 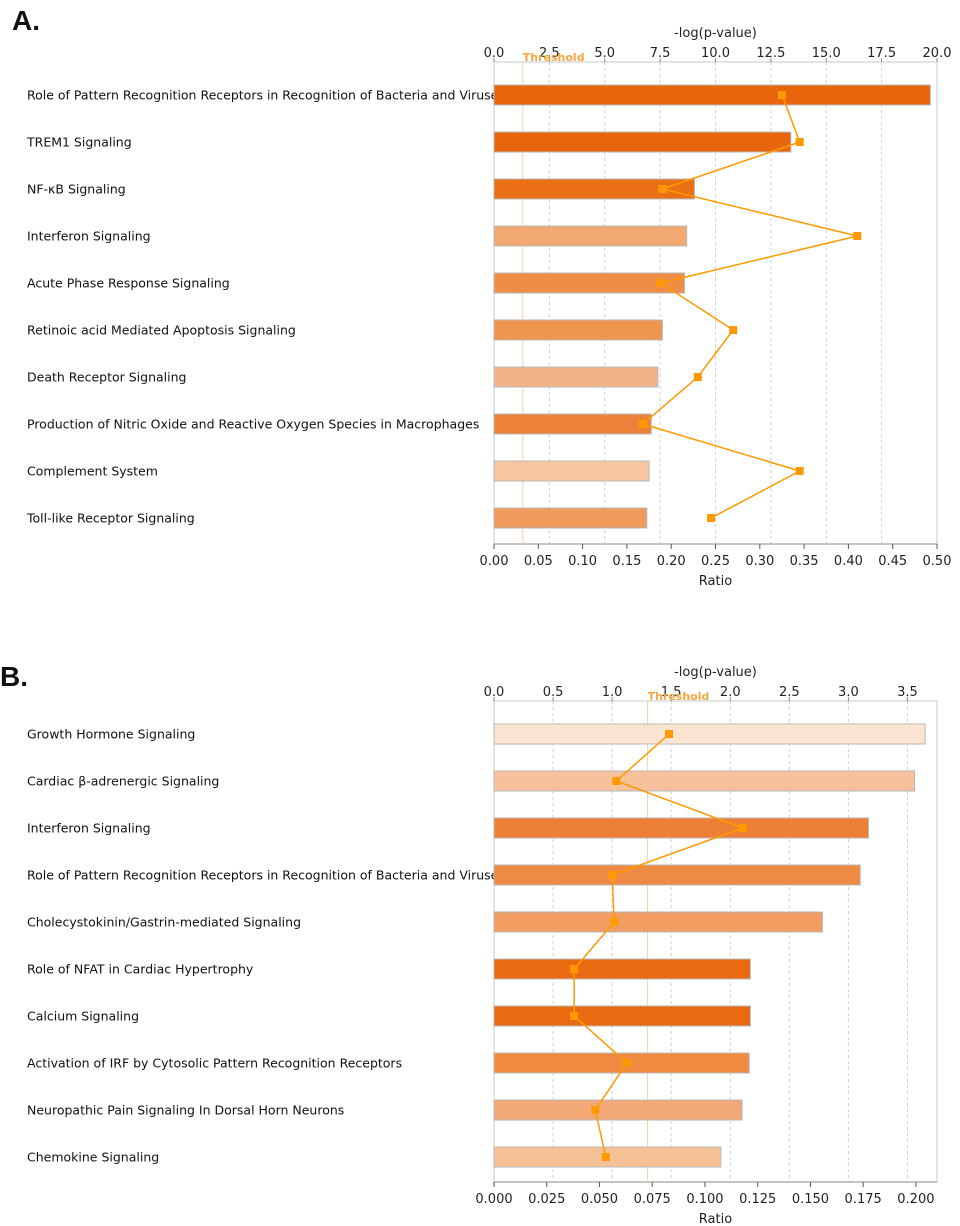 I want to click on top-tick-label: 17.5, so click(x=881, y=53).